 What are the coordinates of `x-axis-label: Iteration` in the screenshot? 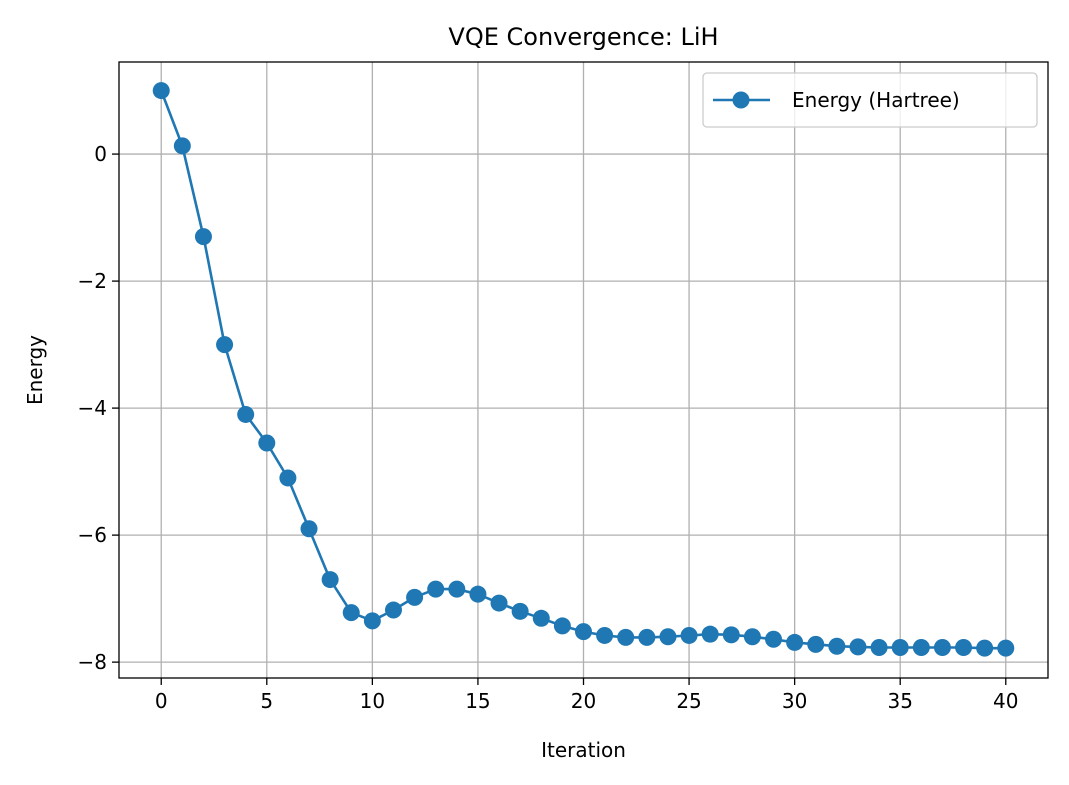 It's located at (583, 750).